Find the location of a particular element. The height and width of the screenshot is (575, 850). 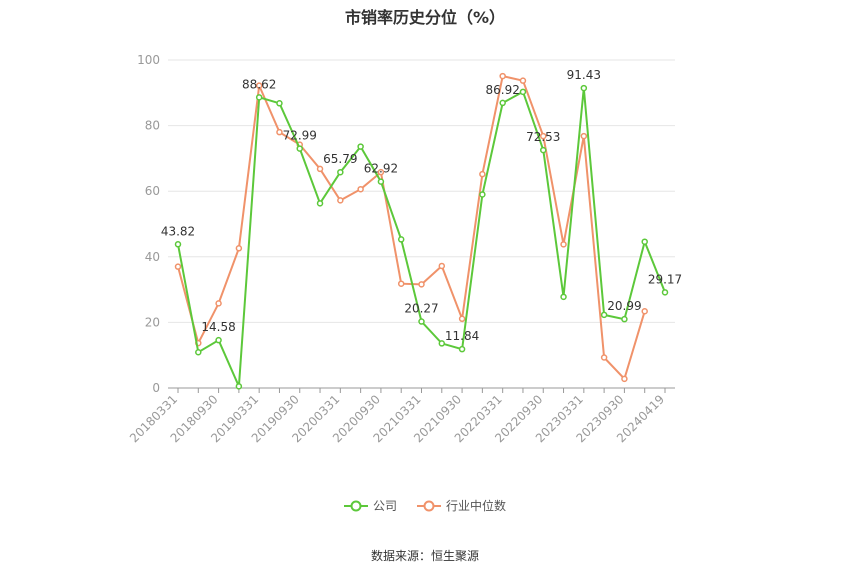

data-label: 11.84 is located at coordinates (462, 336).